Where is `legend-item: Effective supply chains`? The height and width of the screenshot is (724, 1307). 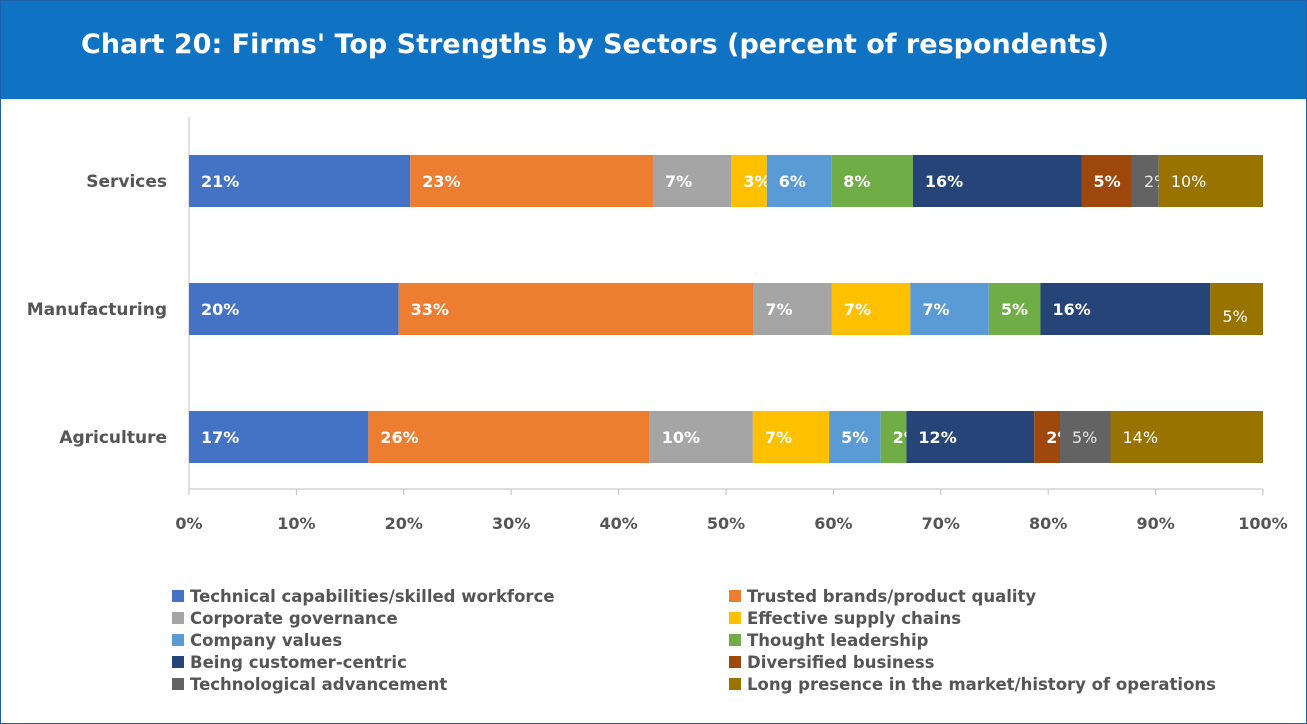
legend-item: Effective supply chains is located at coordinates (845, 618).